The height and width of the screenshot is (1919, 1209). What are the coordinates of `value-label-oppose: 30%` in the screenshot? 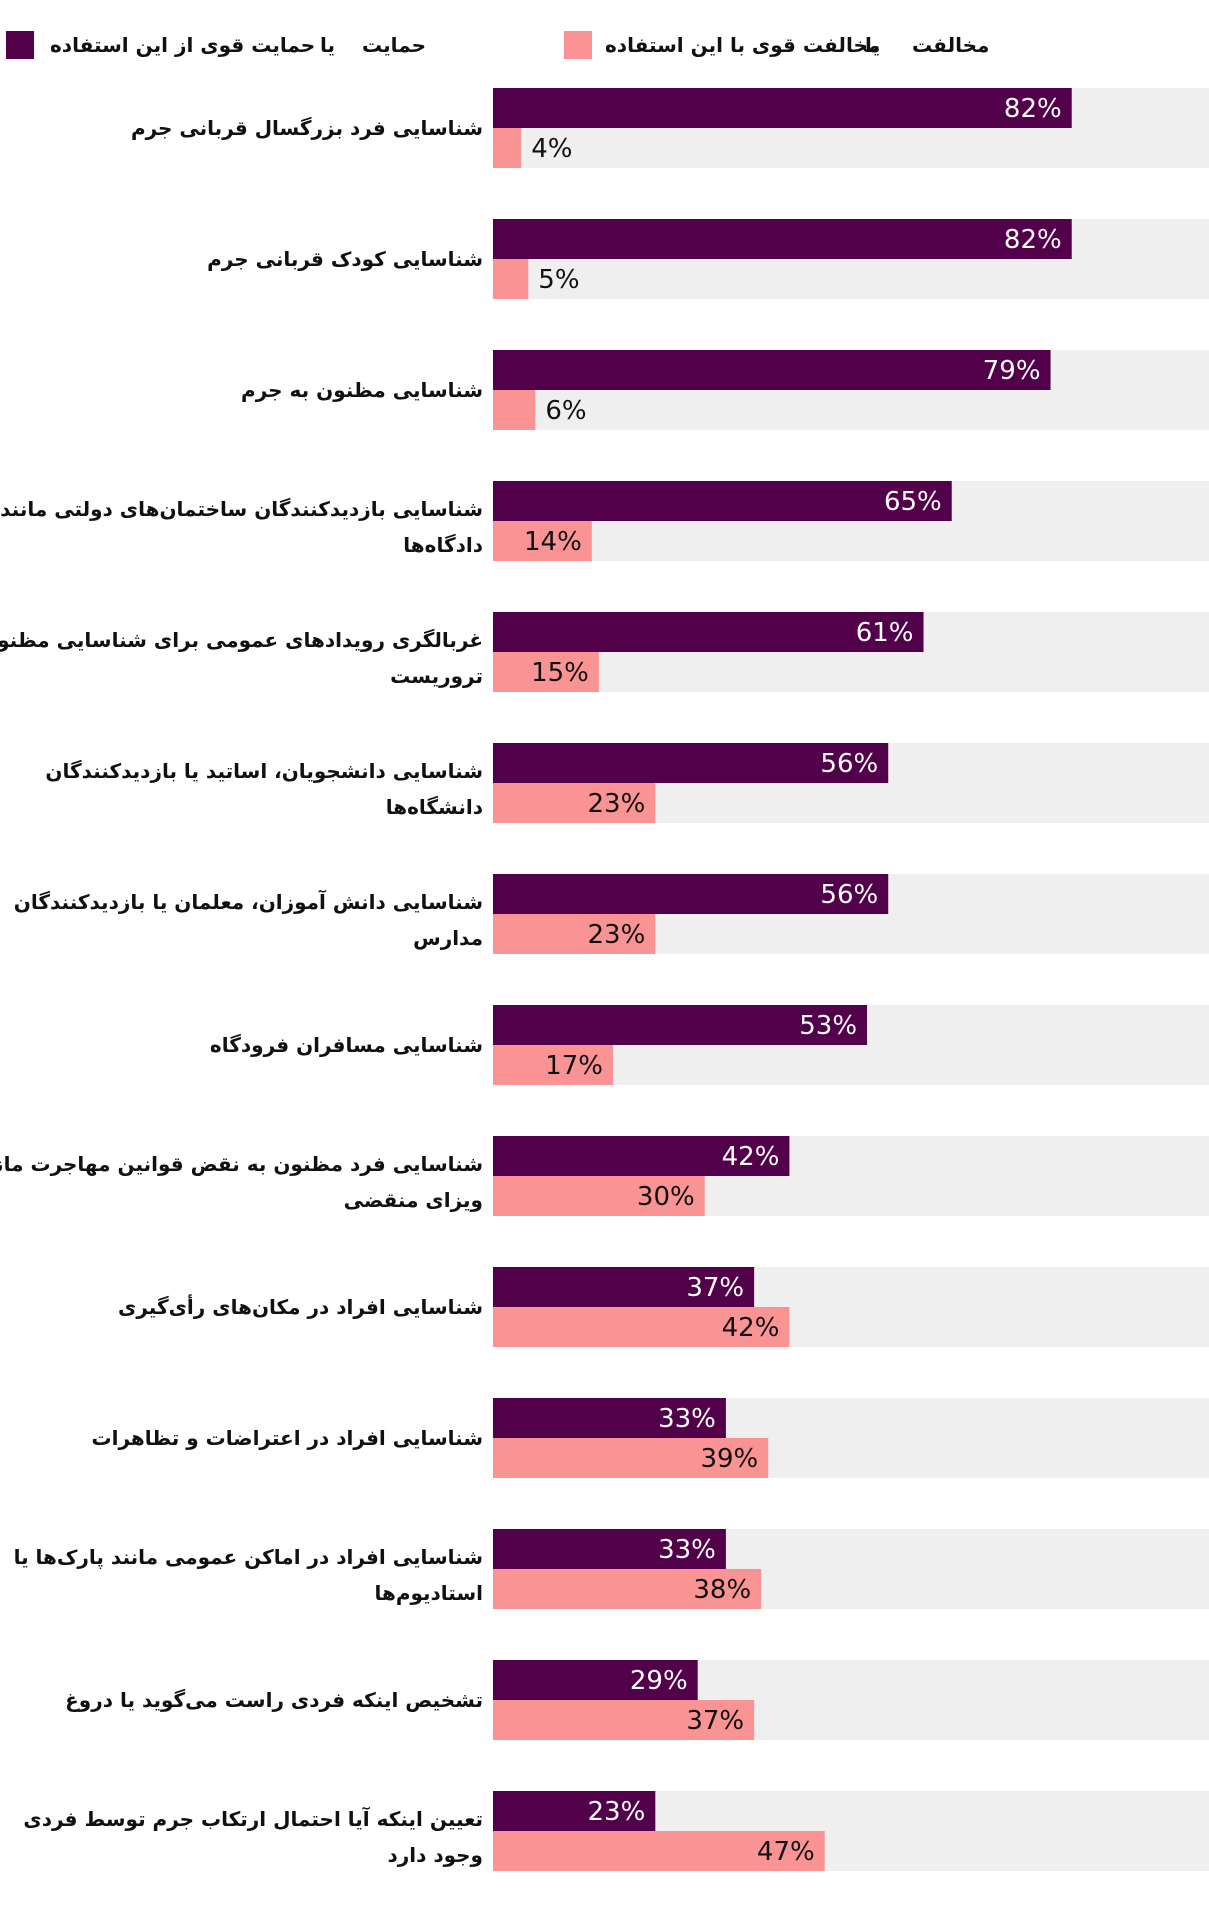 It's located at (666, 1197).